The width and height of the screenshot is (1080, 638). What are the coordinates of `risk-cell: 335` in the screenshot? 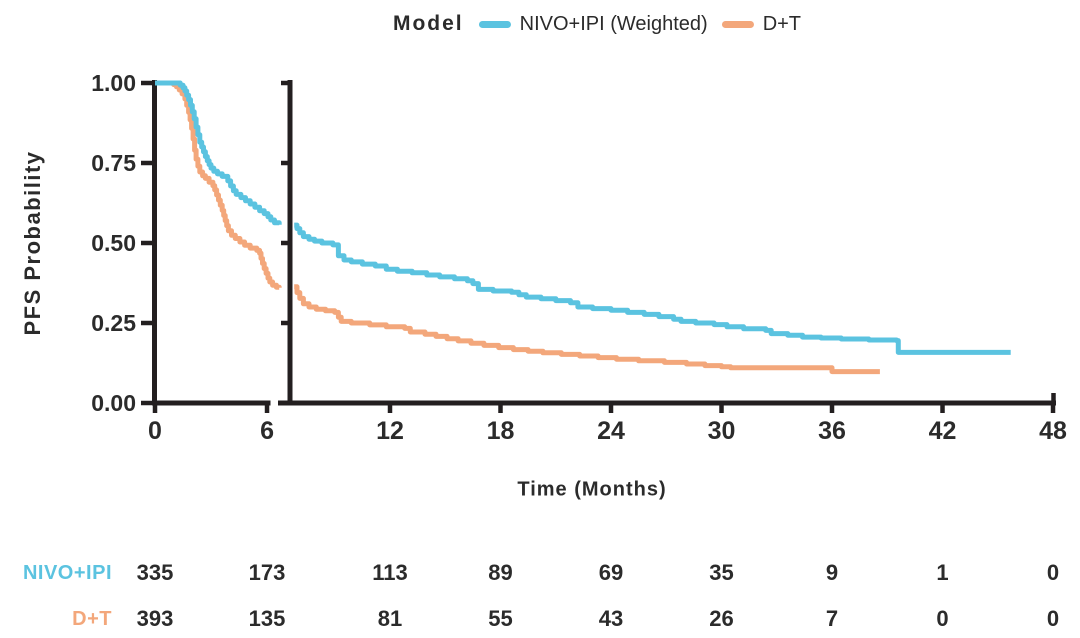 It's located at (155, 572).